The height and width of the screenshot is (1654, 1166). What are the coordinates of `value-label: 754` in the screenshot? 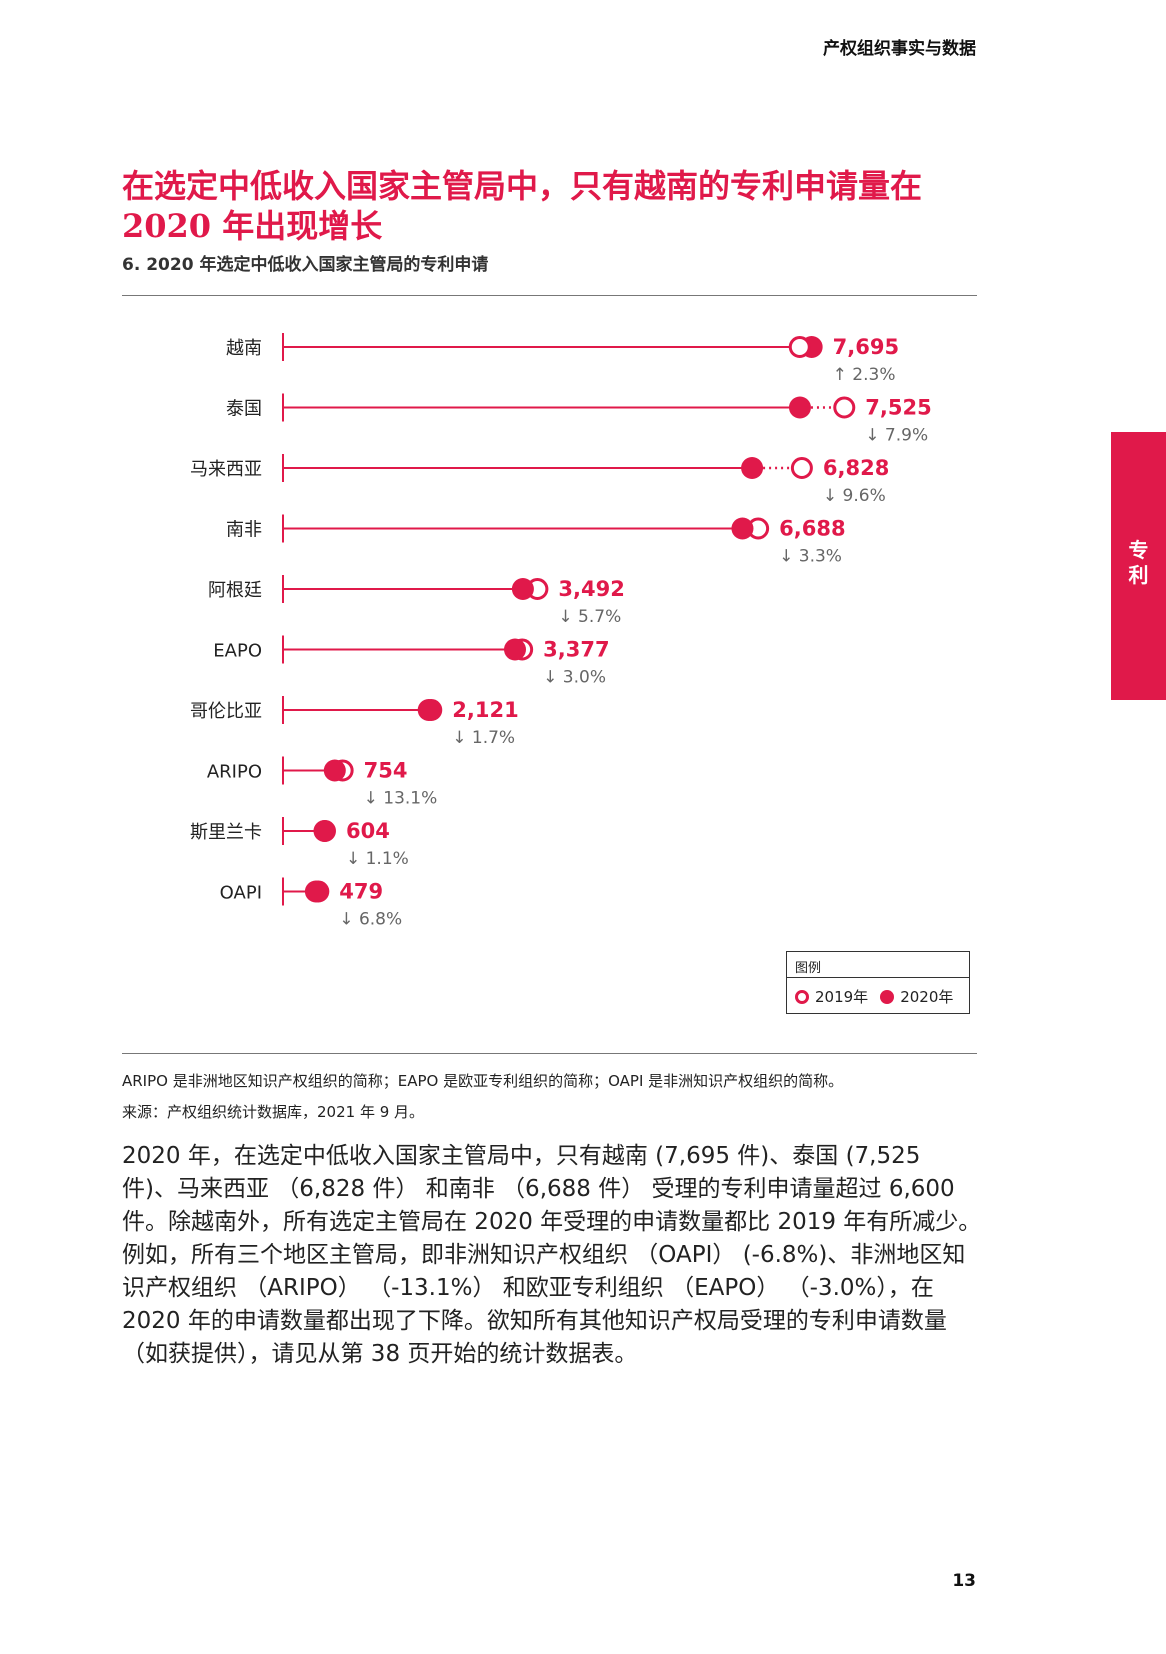 It's located at (386, 771).